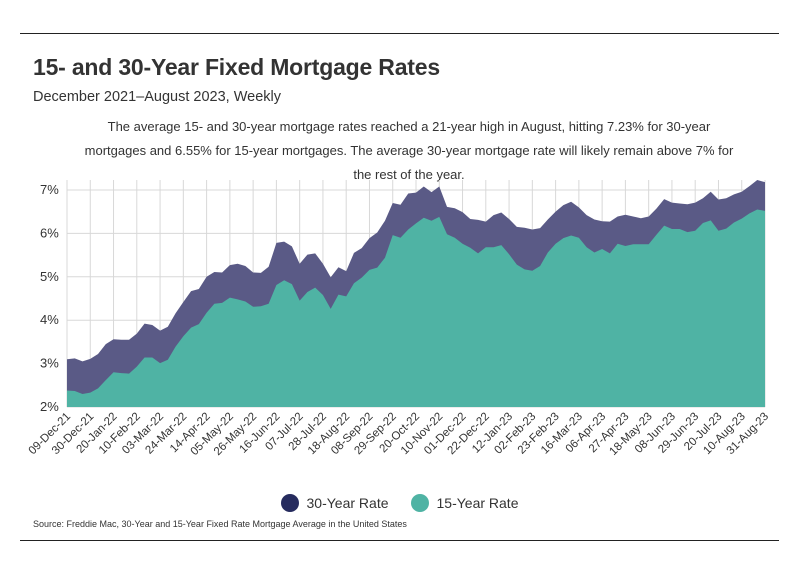 Image resolution: width=799 pixels, height=575 pixels. What do you see at coordinates (236, 67) in the screenshot?
I see `chart-title: 15- and 30-Year Fixed Mortgage Rates` at bounding box center [236, 67].